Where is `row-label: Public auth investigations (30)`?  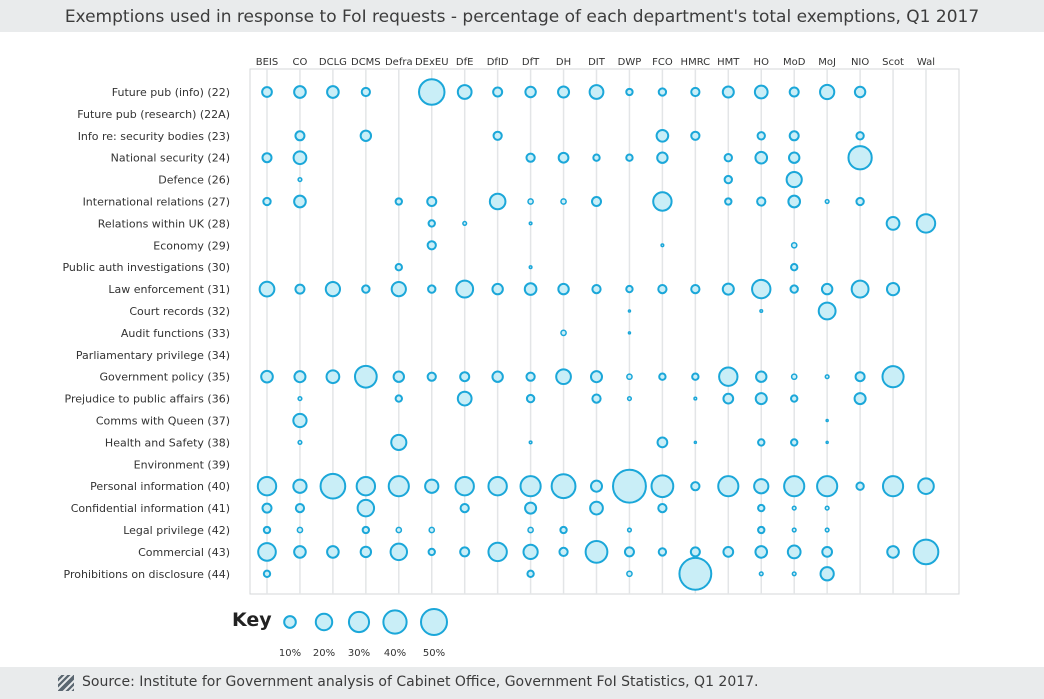 row-label: Public auth investigations (30) is located at coordinates (146, 267).